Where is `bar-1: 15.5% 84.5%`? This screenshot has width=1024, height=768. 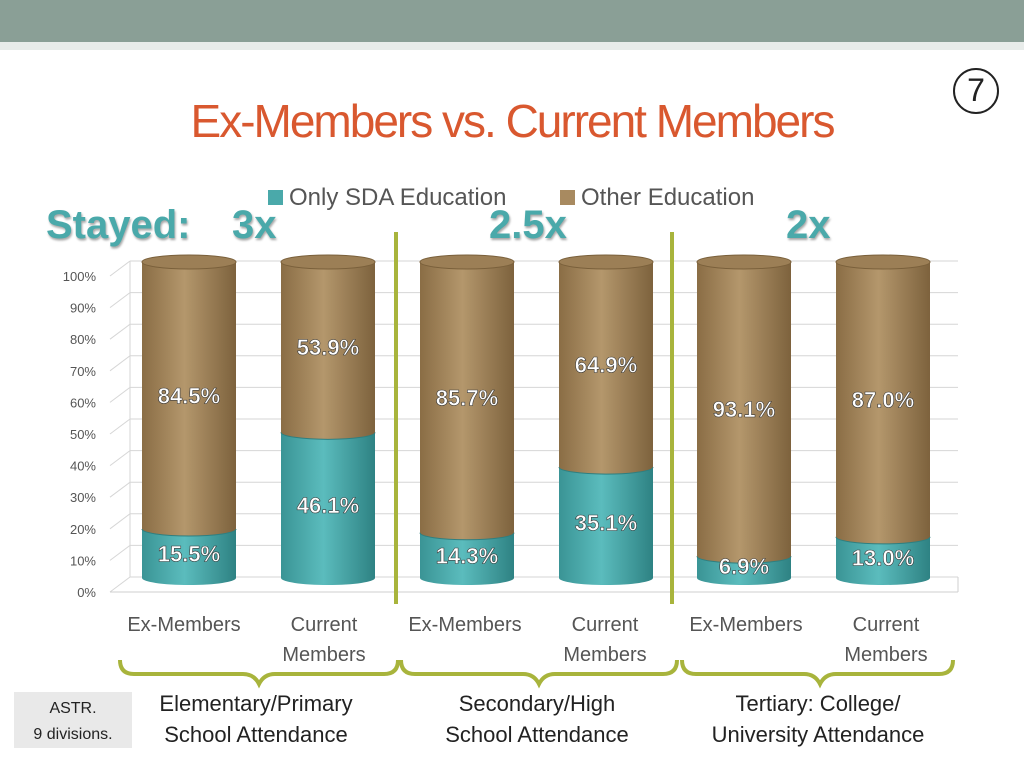
bar-1: 15.5% 84.5% is located at coordinates (189, 419).